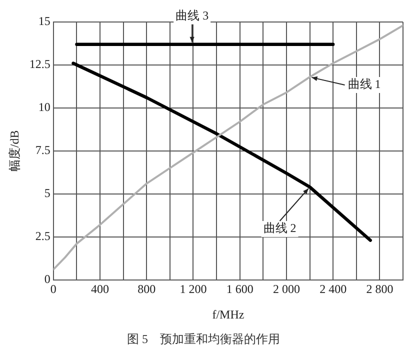 This screenshot has height=353, width=415. What do you see at coordinates (39, 64) in the screenshot?
I see `y-tick-label: 12.5` at bounding box center [39, 64].